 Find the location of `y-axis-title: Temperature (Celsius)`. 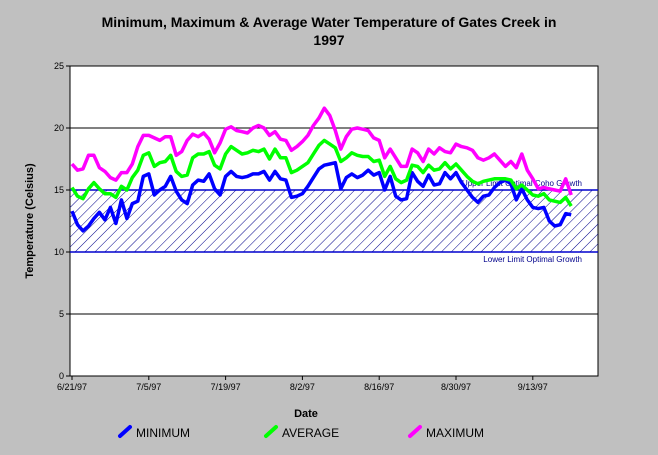

y-axis-title: Temperature (Celsius) is located at coordinates (30, 221).